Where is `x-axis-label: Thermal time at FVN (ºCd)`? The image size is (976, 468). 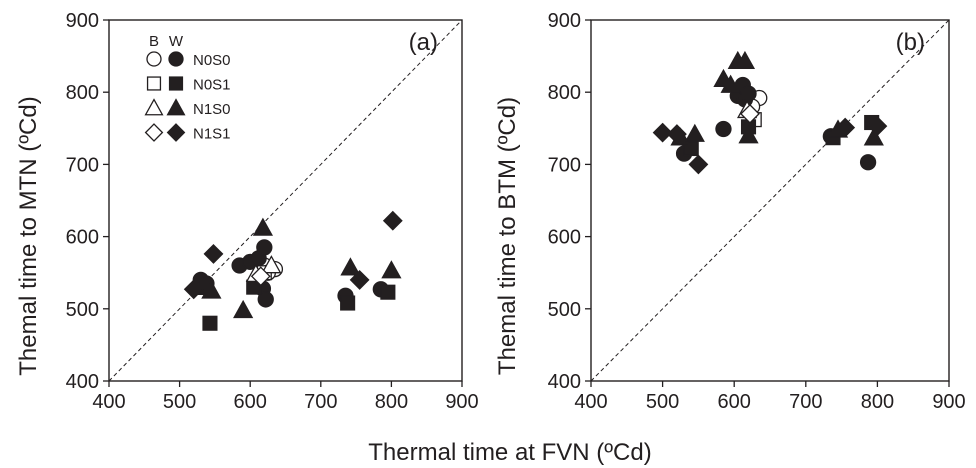
x-axis-label: Thermal time at FVN (ºCd) is located at coordinates (509, 452).